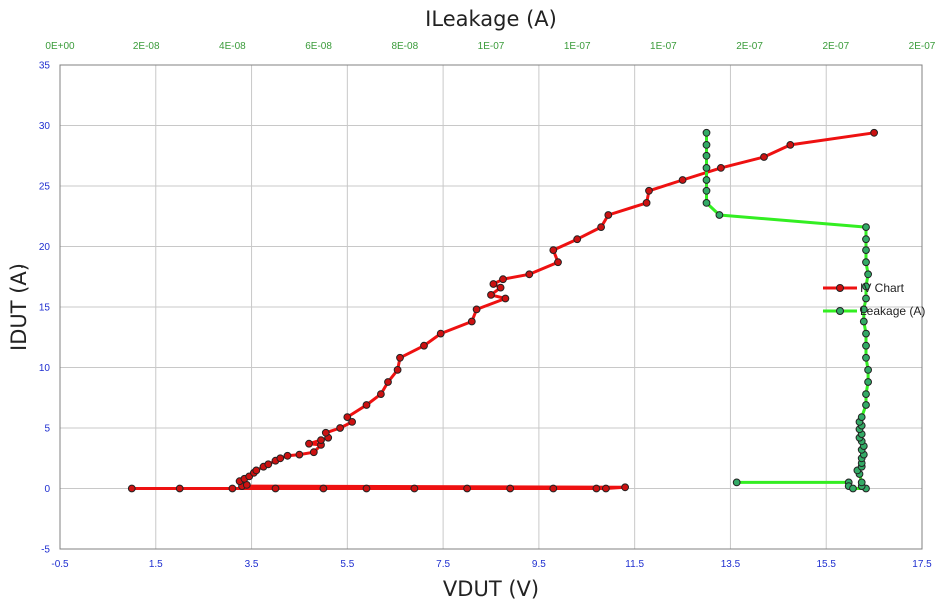  Describe the element at coordinates (892, 311) in the screenshot. I see `legend-label-leakage: Leakage (A)` at that location.